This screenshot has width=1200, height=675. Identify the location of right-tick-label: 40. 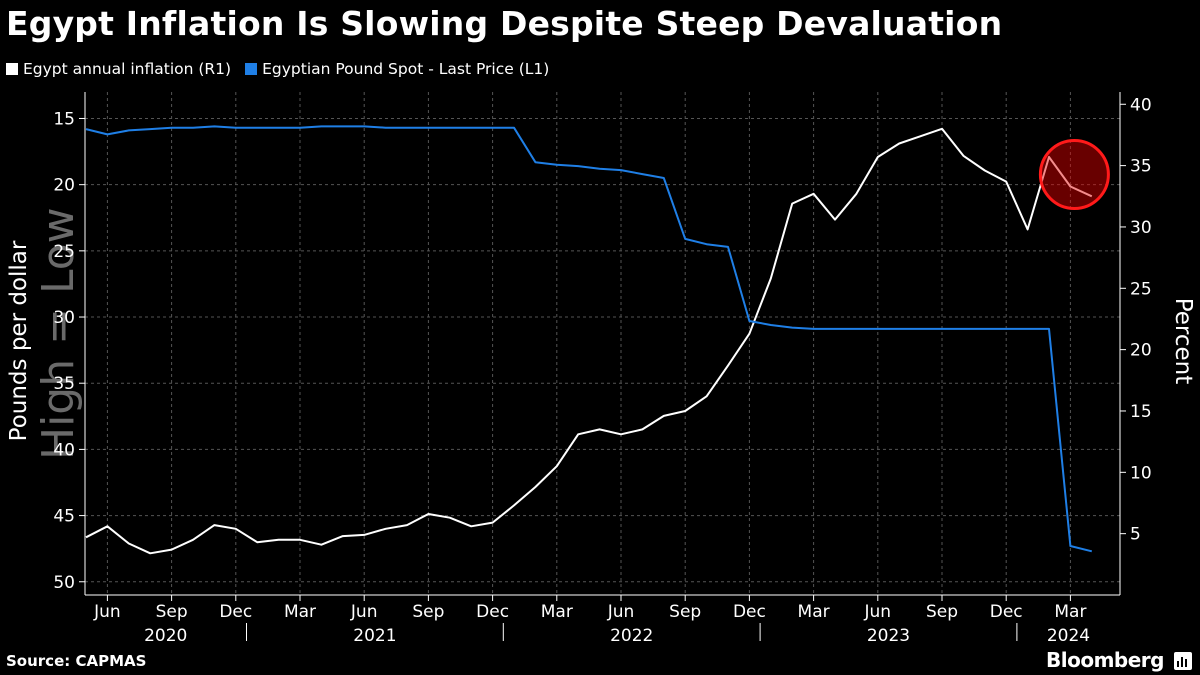
(1141, 105).